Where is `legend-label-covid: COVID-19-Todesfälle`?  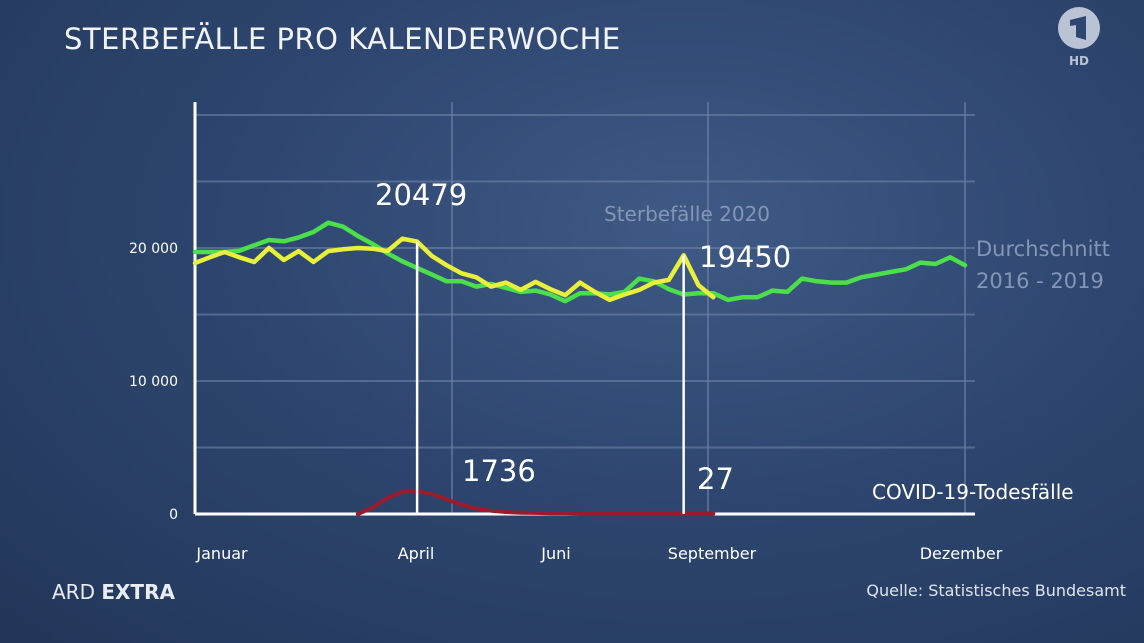 legend-label-covid: COVID-19-Todesfälle is located at coordinates (973, 492).